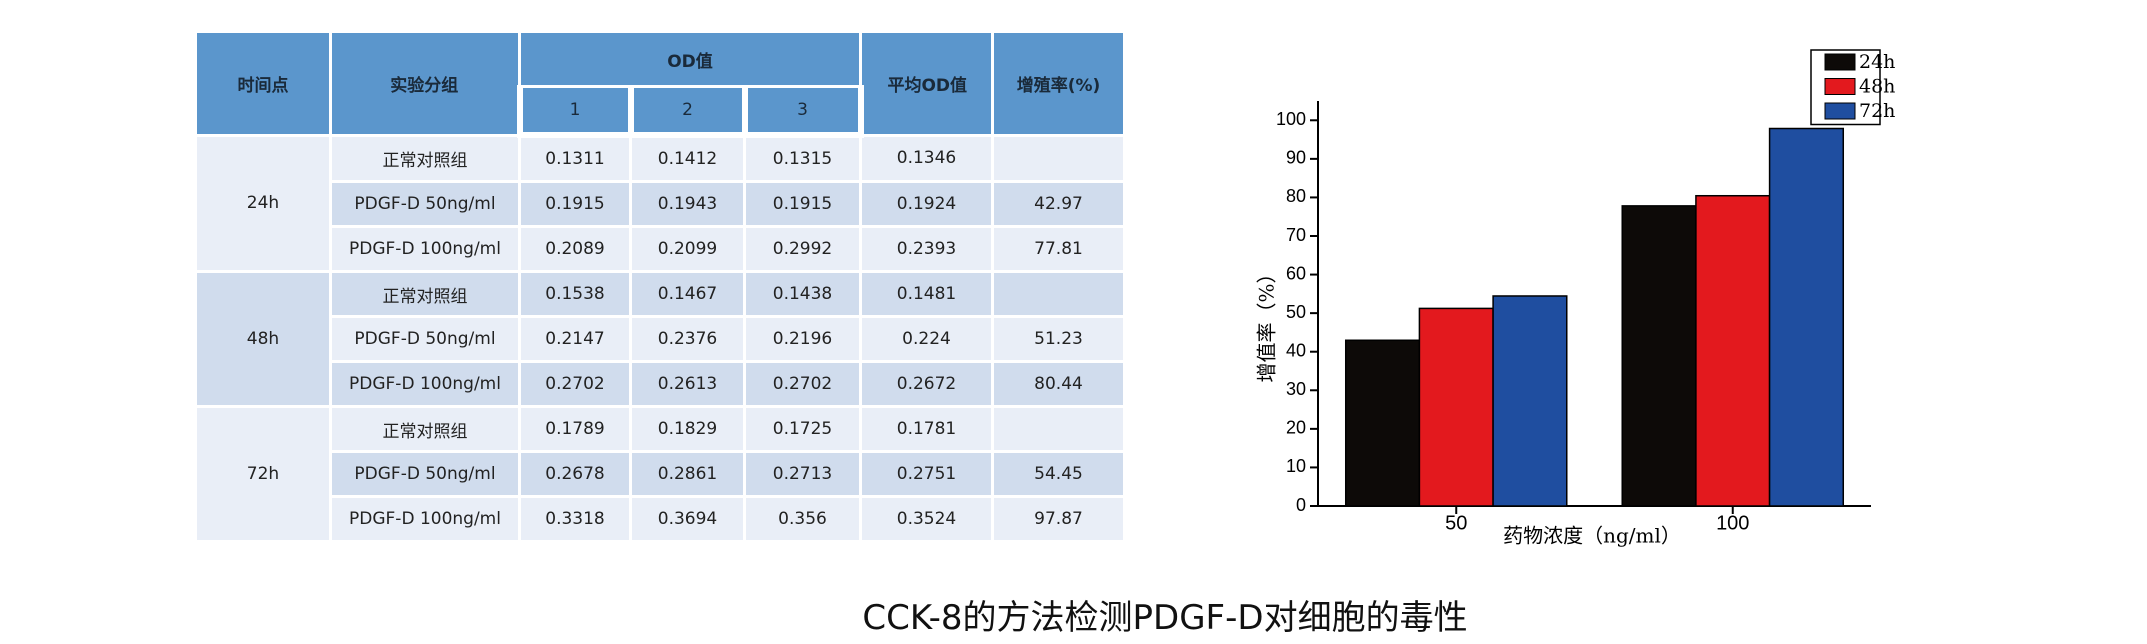  Describe the element at coordinates (927, 158) in the screenshot. I see `table-cell: 0.1346` at that location.